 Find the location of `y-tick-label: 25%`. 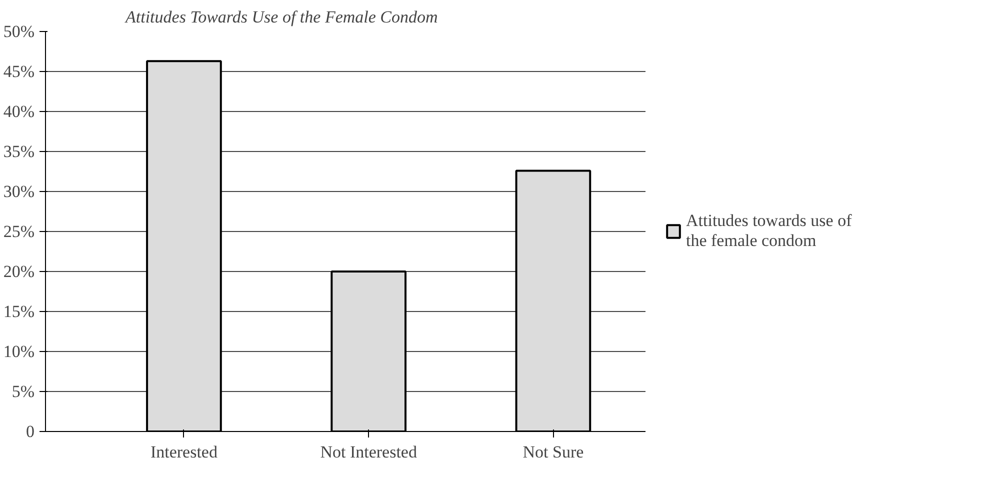

y-tick-label: 25% is located at coordinates (19, 231).